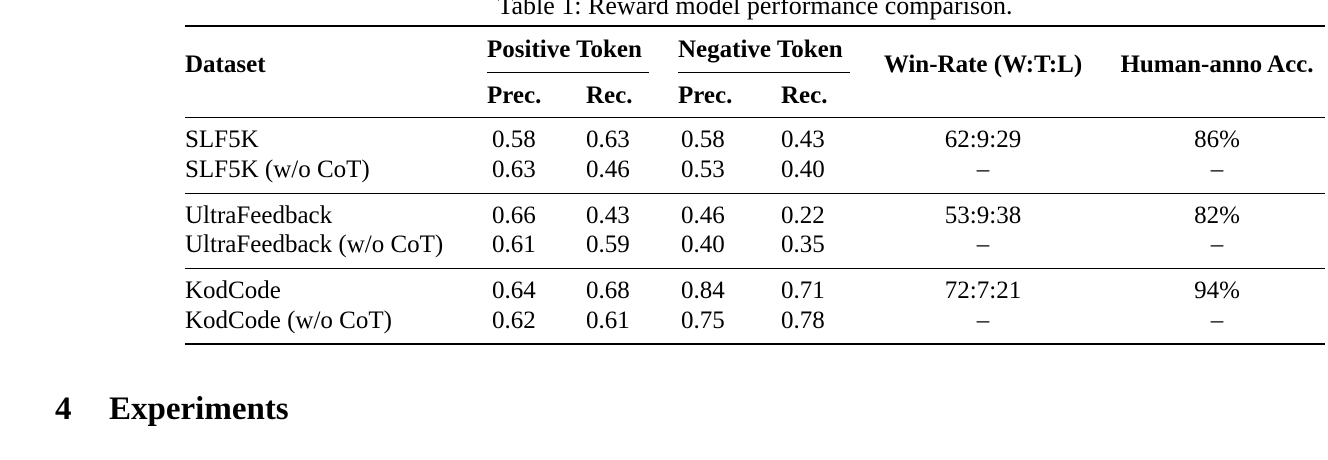  Describe the element at coordinates (277, 169) in the screenshot. I see `cell-dataset: SLF5K (w/o CoT)` at that location.